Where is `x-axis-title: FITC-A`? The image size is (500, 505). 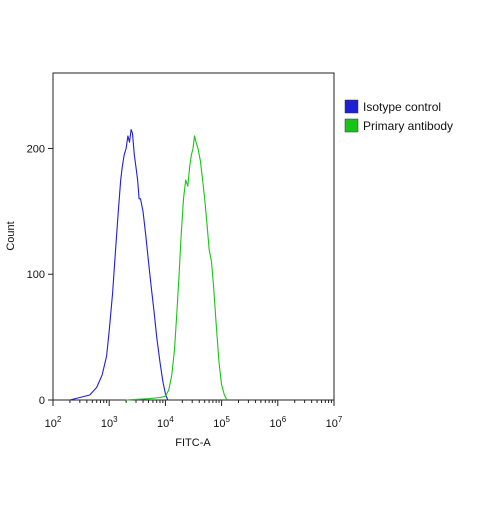 x-axis-title: FITC-A is located at coordinates (193, 443).